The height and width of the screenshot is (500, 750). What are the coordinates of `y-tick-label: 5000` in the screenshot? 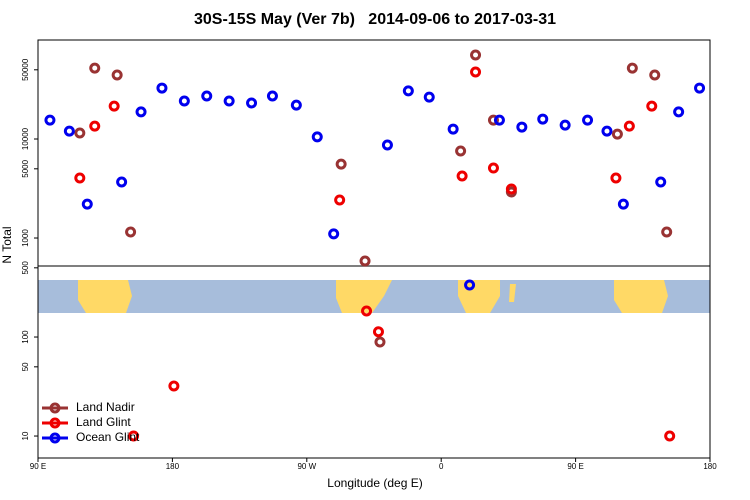 It's located at (25, 168).